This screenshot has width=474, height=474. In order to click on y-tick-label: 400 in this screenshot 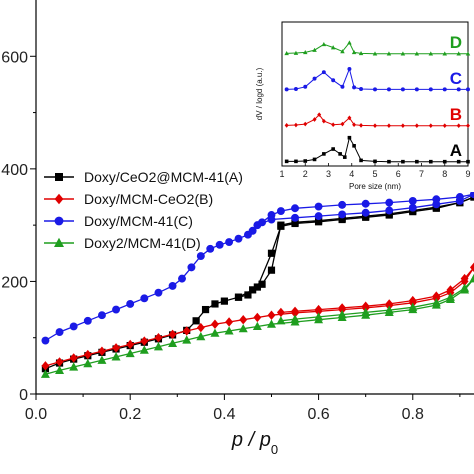, I will do `click(14, 170)`.